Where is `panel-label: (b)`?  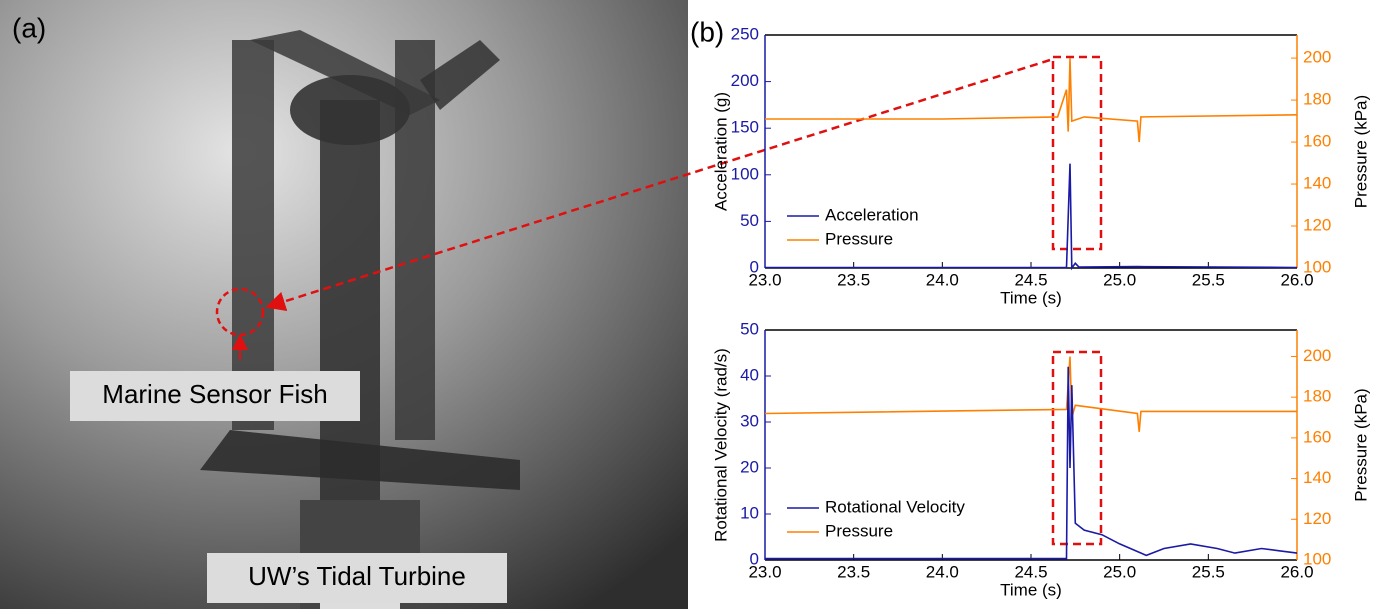 panel-label: (b) is located at coordinates (707, 31).